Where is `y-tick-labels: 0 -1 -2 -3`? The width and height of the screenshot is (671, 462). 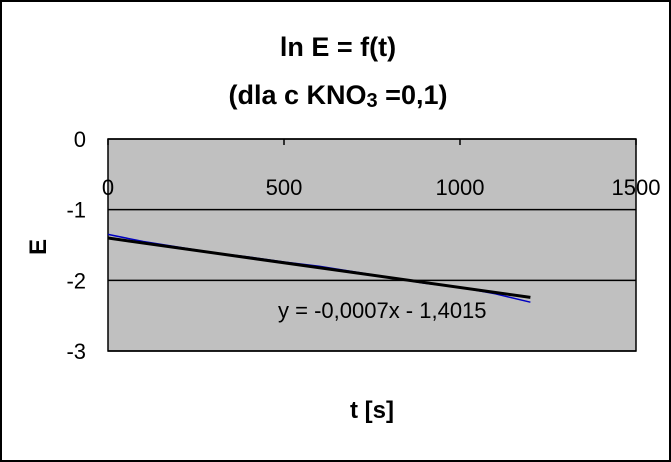
y-tick-labels: 0 -1 -2 -3 is located at coordinates (76, 245).